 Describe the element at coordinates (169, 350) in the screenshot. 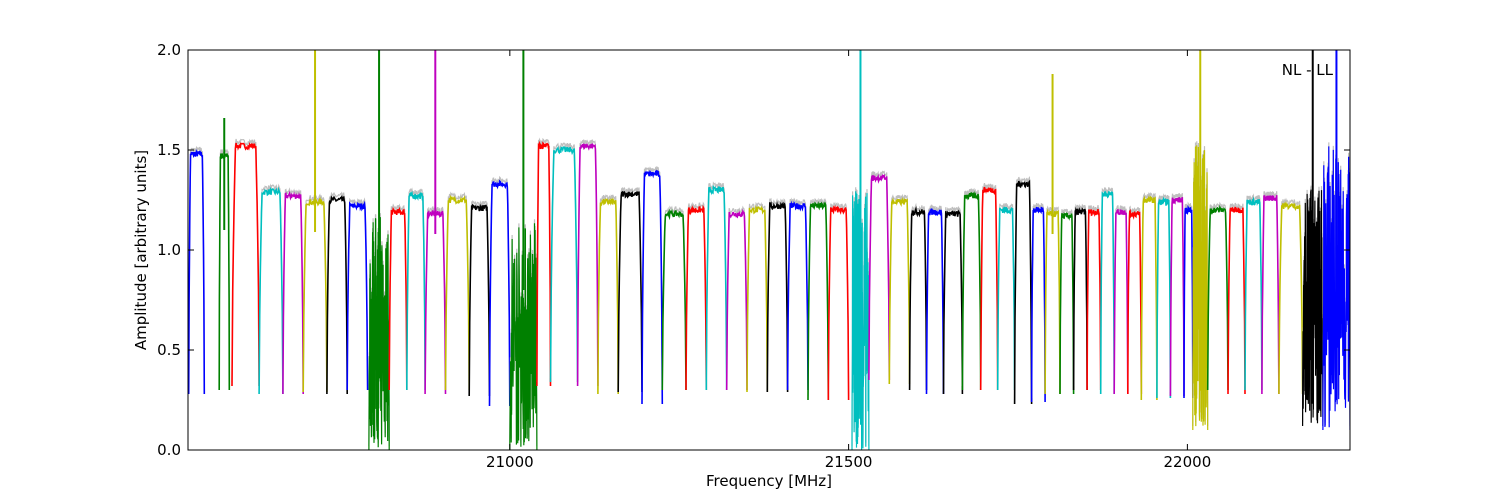

I see `y-tick-label-1: 0.5` at that location.